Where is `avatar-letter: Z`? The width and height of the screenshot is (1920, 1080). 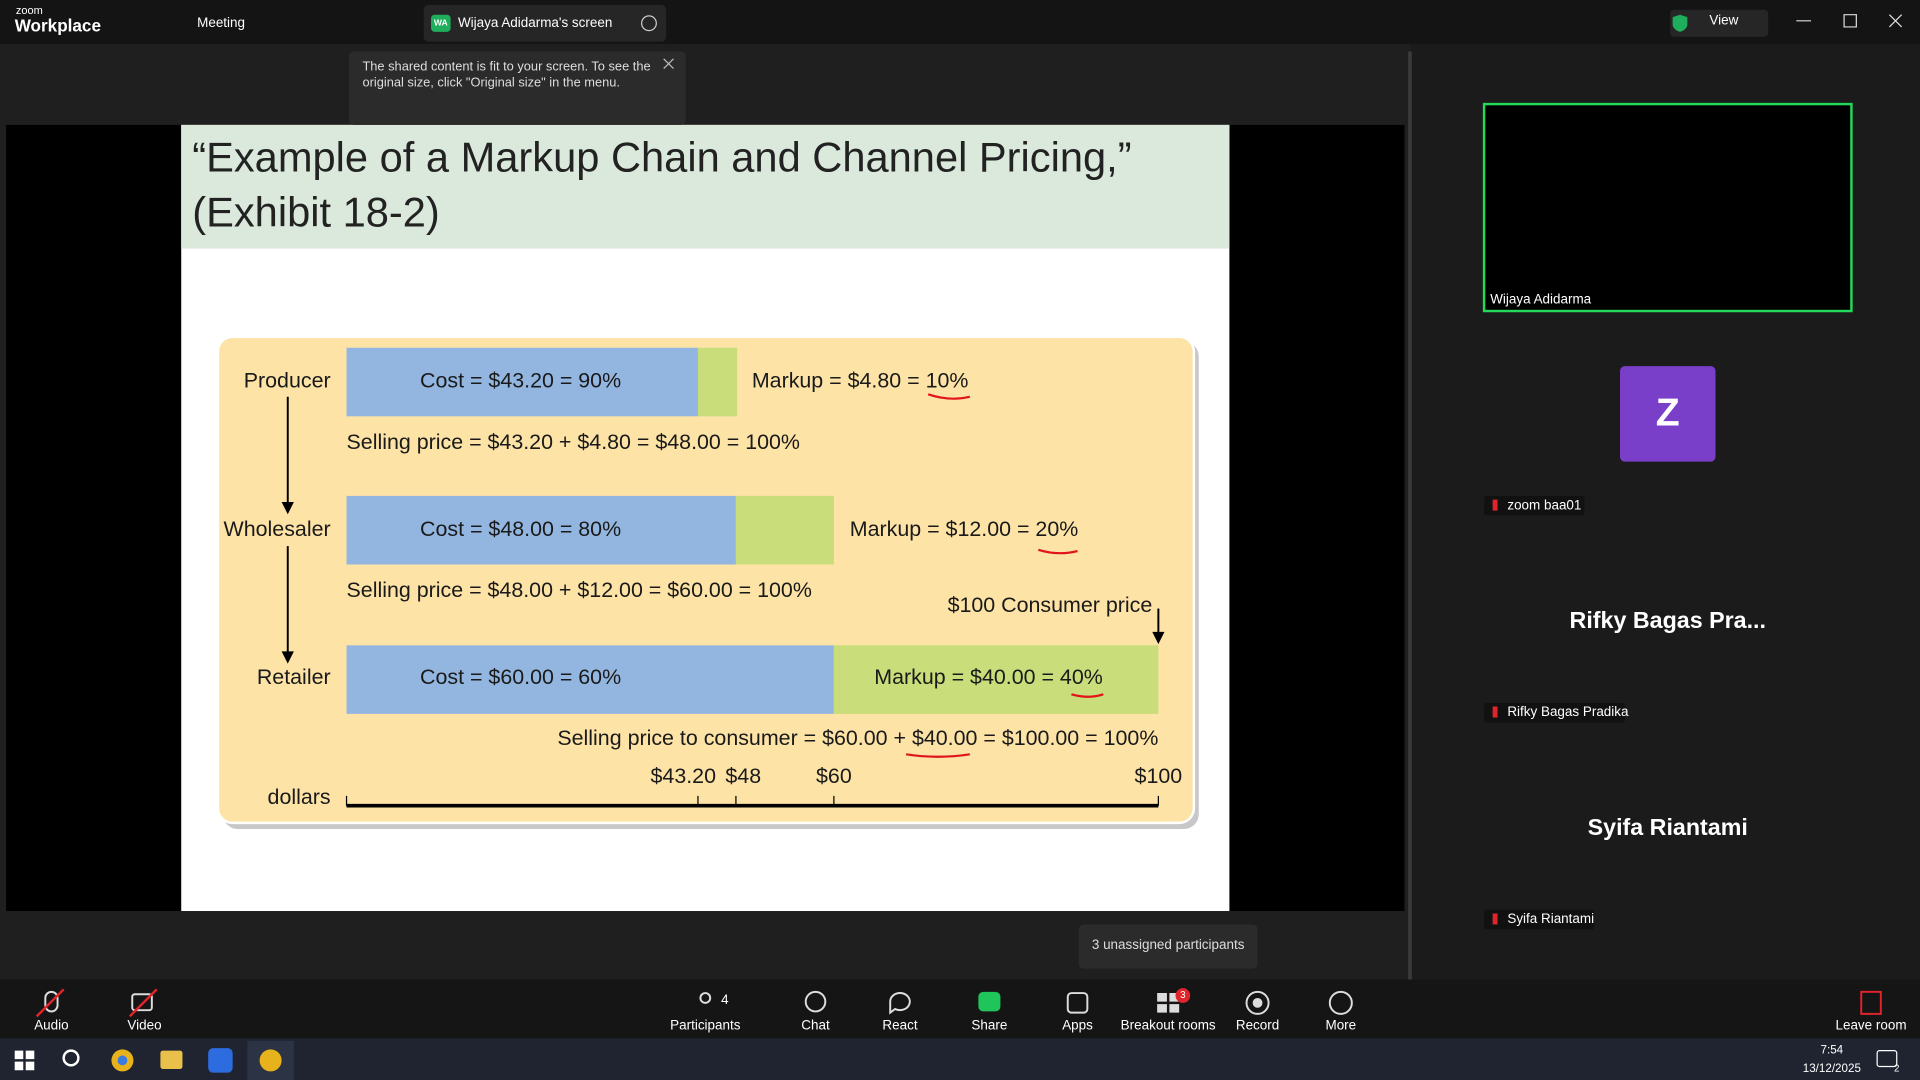 avatar-letter: Z is located at coordinates (1668, 412).